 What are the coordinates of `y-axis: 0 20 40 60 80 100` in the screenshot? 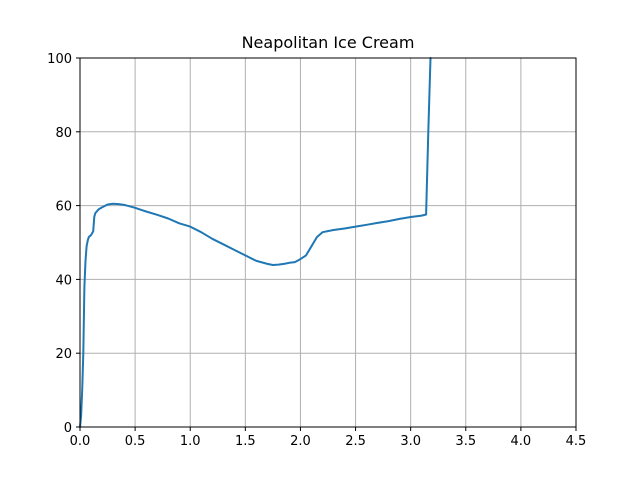 It's located at (63, 244).